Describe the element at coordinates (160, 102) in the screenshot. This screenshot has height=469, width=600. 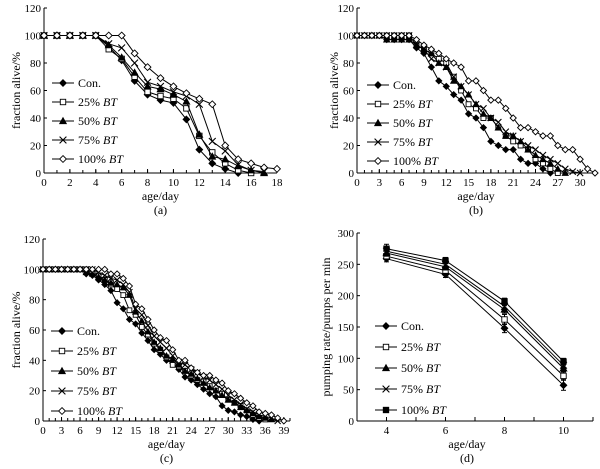
I see `series-100-bt` at that location.